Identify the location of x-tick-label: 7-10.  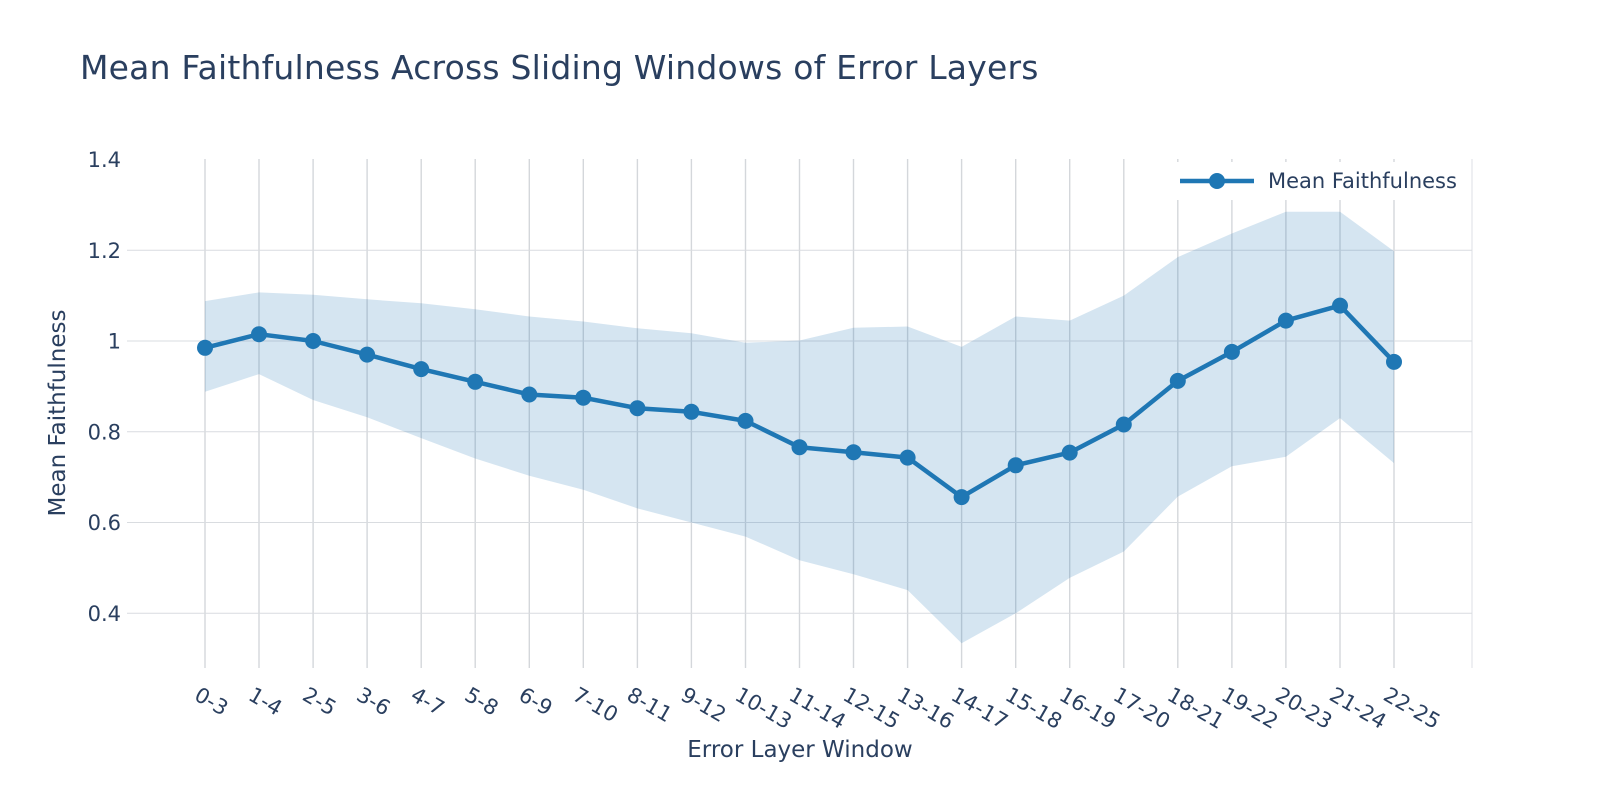
(595, 705).